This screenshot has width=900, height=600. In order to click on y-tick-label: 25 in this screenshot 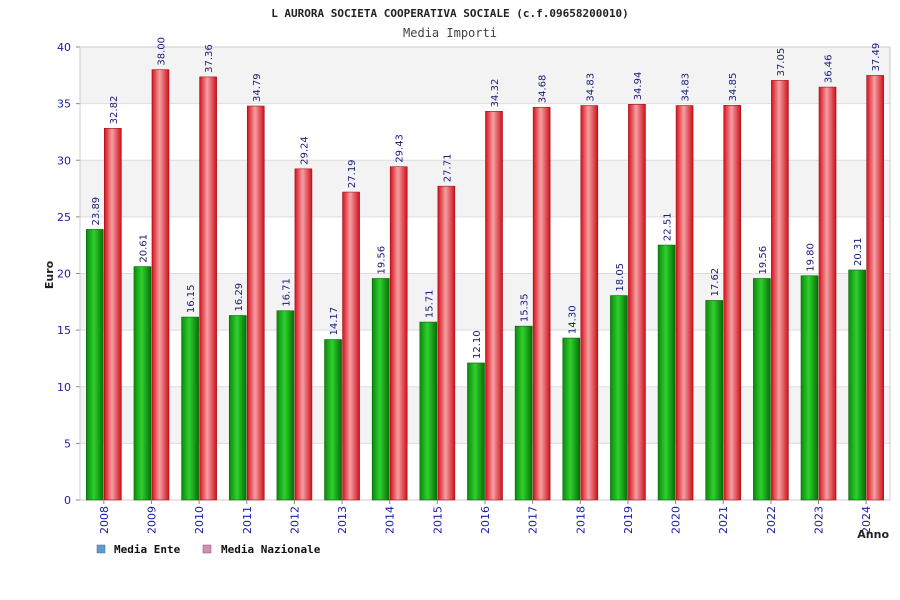, I will do `click(64, 217)`.